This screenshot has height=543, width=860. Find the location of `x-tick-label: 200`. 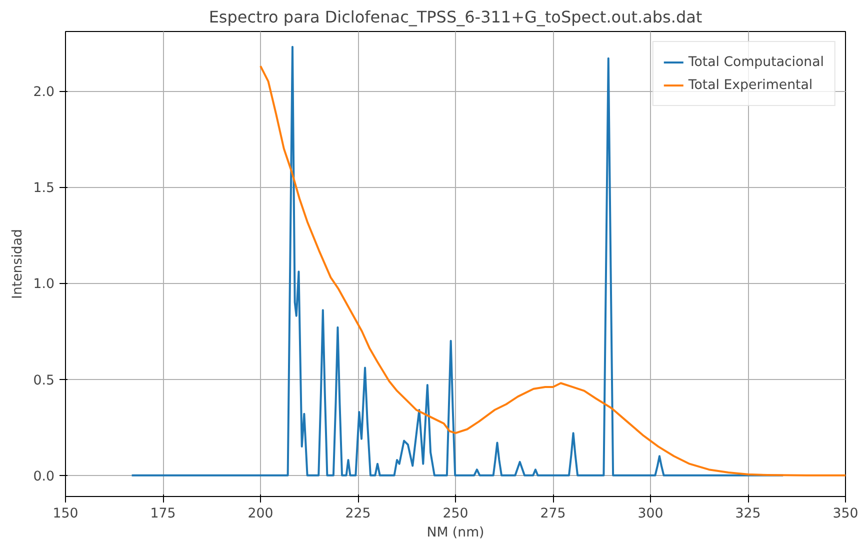

x-tick-label: 200 is located at coordinates (261, 514).